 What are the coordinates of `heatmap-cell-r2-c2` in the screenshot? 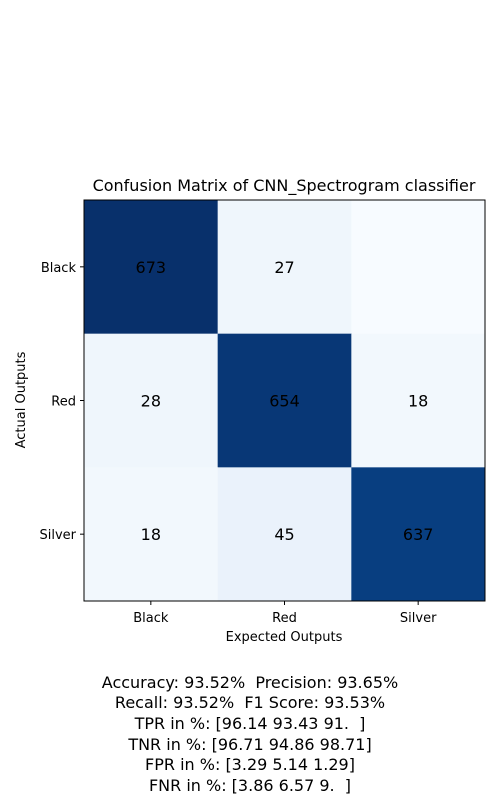 It's located at (418, 534).